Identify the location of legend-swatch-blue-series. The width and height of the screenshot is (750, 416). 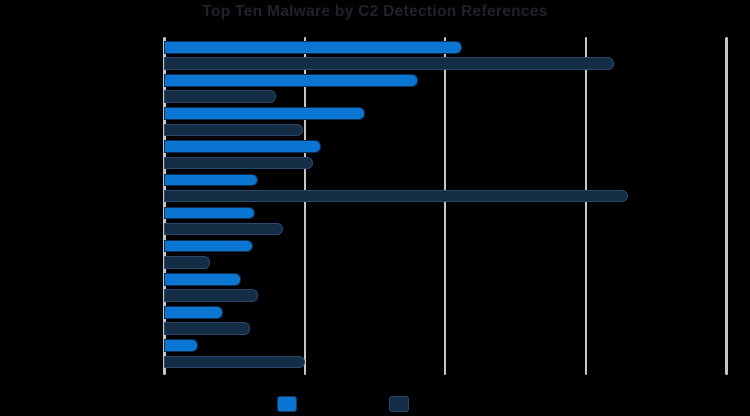
(287, 404).